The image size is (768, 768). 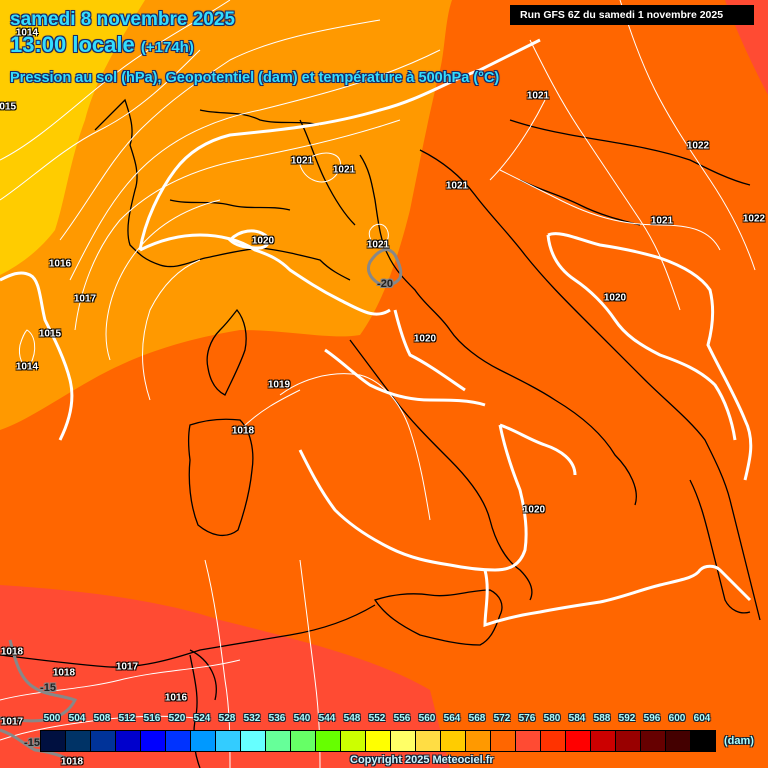 I want to click on colorbar-tick-label: 552, so click(x=377, y=718).